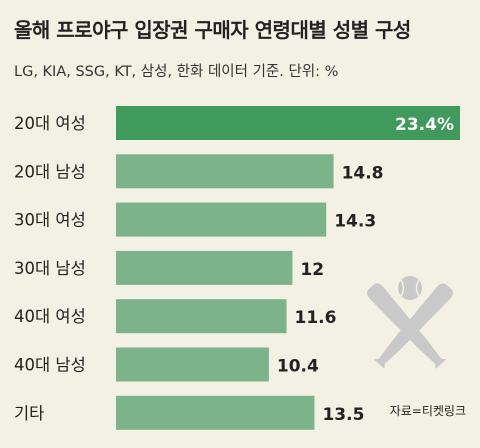 The height and width of the screenshot is (448, 480). What do you see at coordinates (50, 268) in the screenshot?
I see `category-label: 30대 남성` at bounding box center [50, 268].